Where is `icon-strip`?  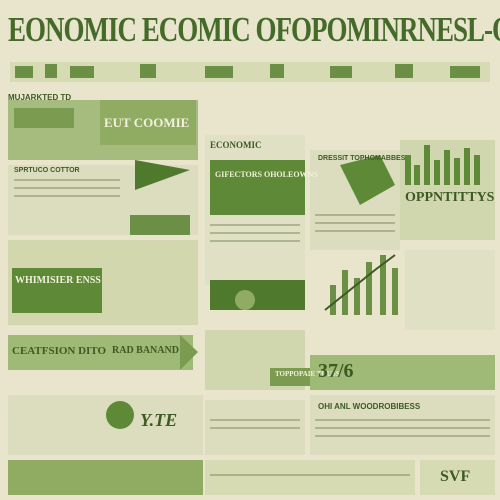
icon-strip is located at coordinates (250, 72).